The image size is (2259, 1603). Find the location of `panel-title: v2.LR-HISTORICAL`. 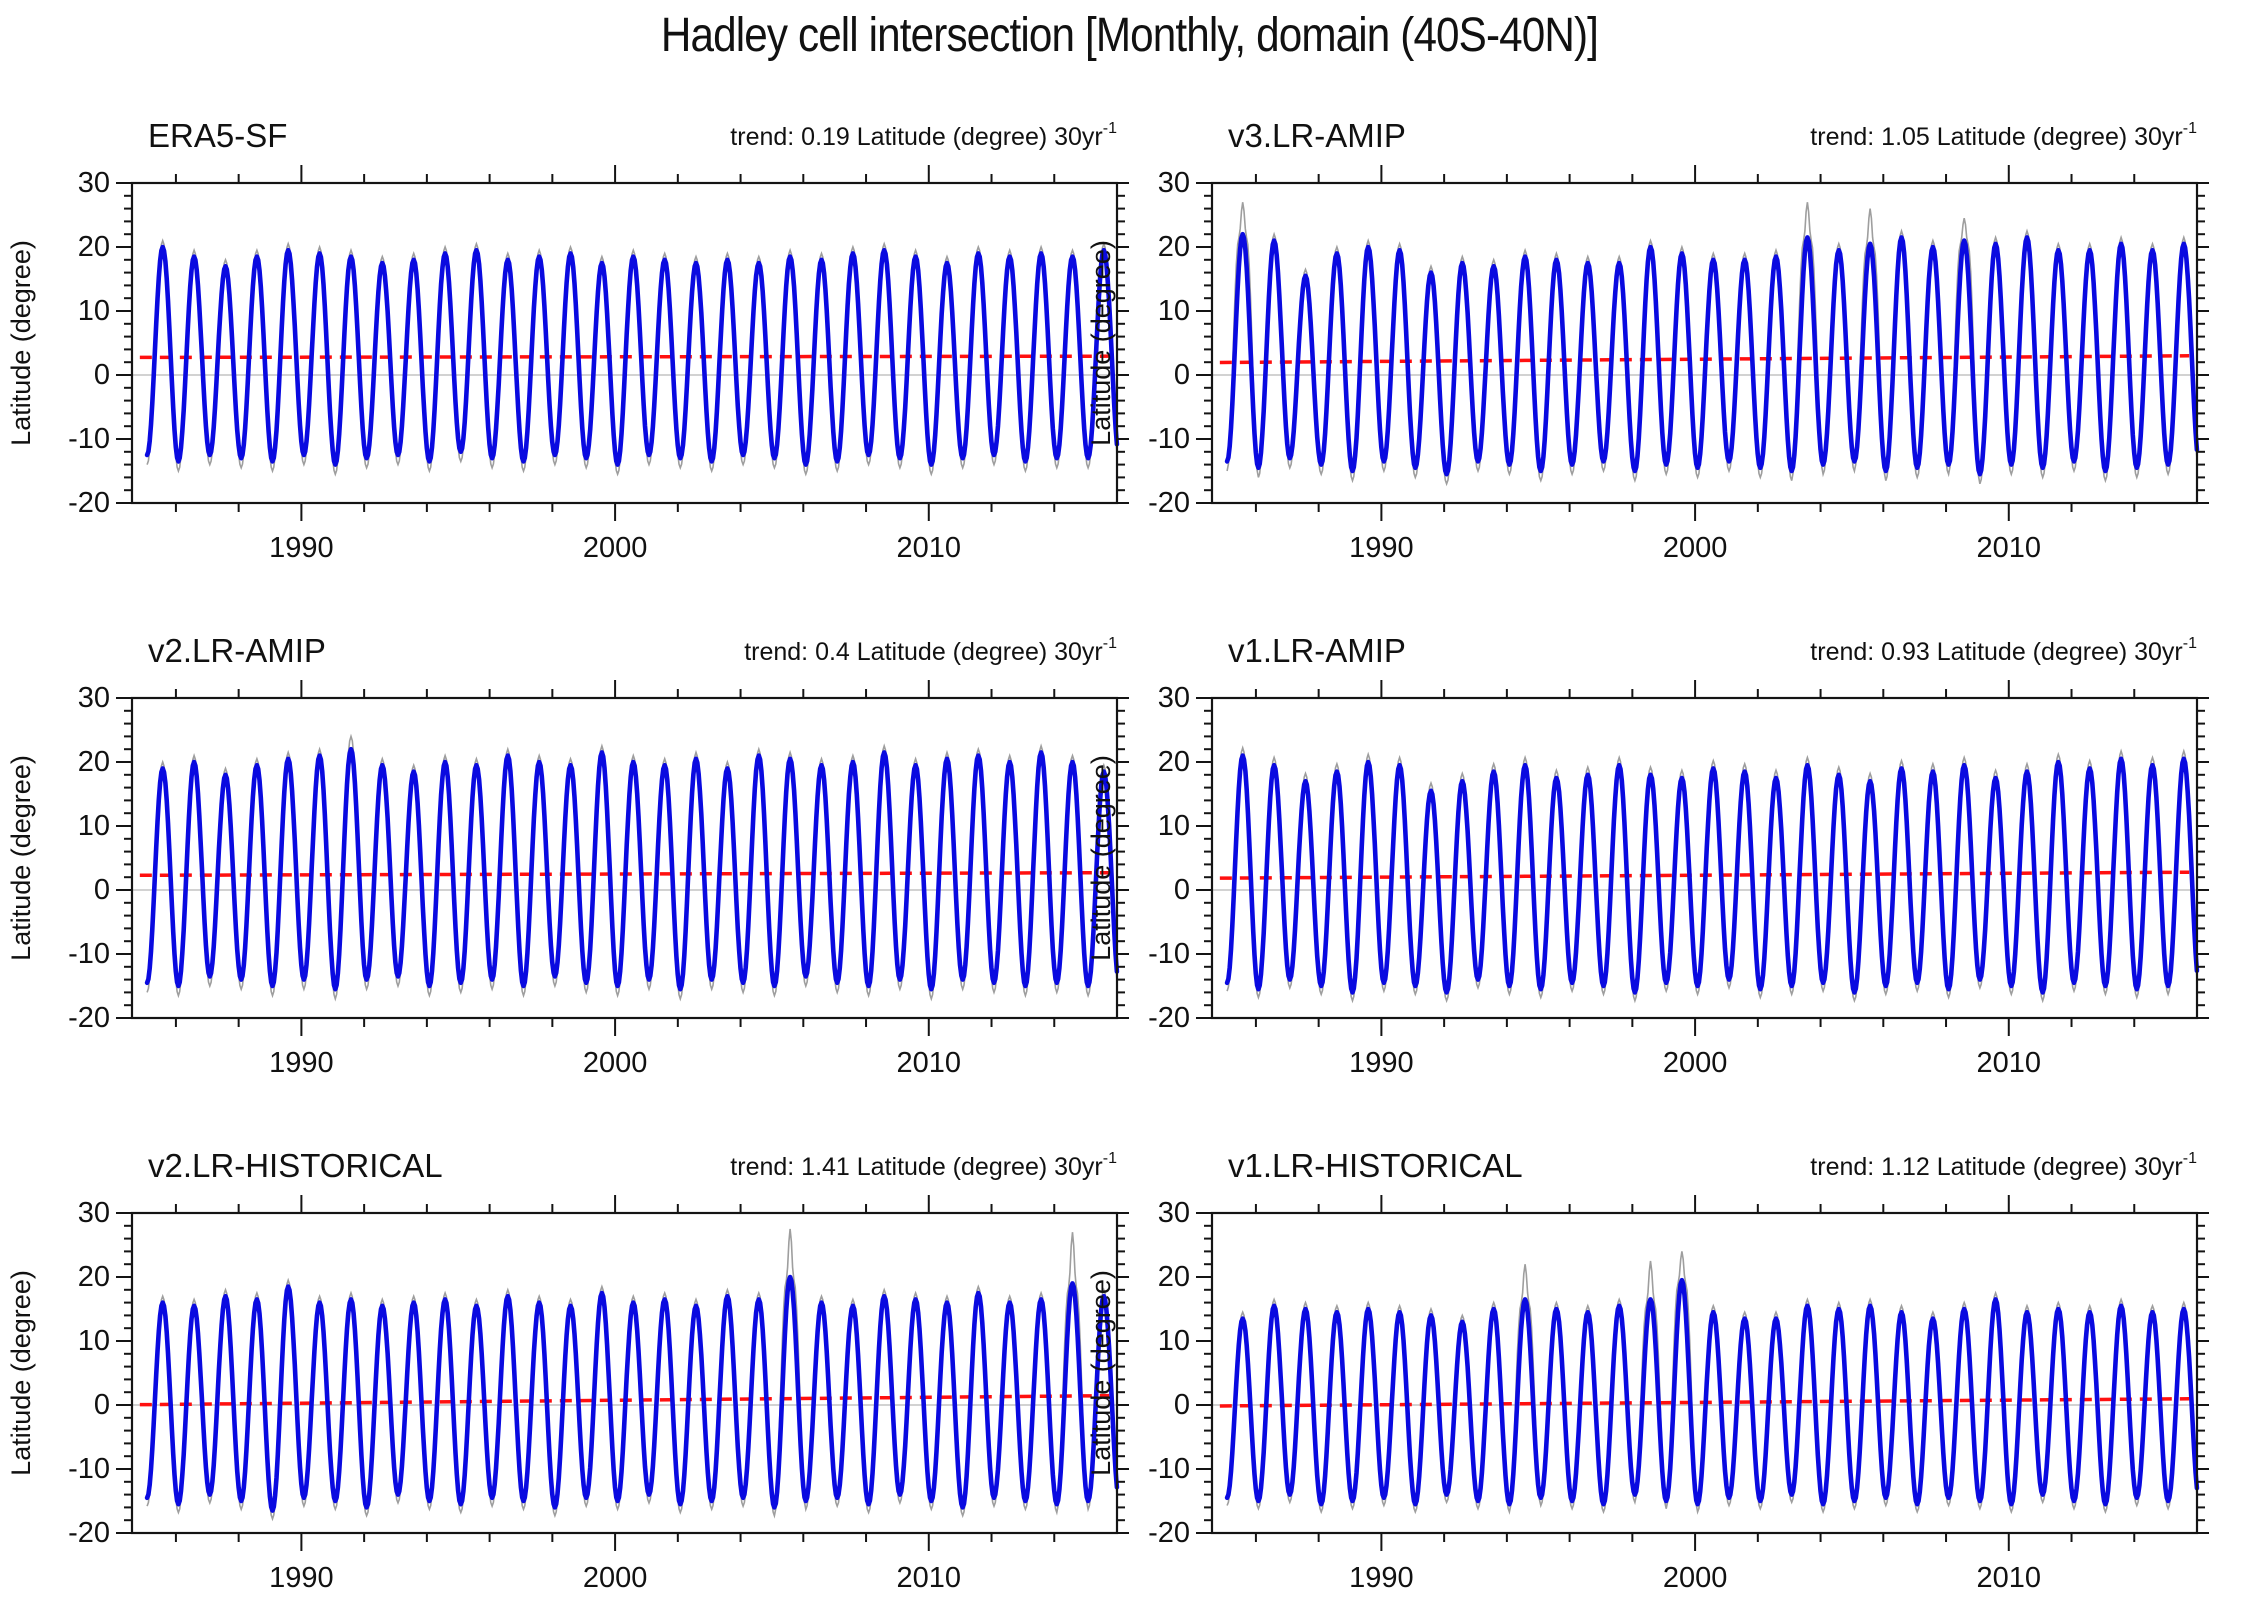

panel-title: v2.LR-HISTORICAL is located at coordinates (295, 1165).